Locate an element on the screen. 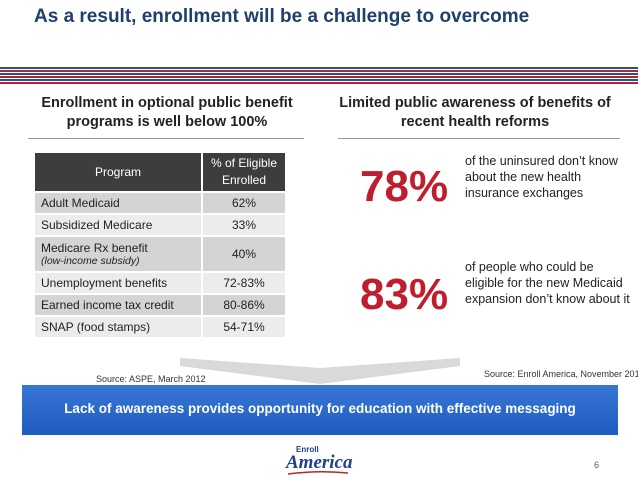  enrolled-pct: 33% is located at coordinates (244, 225).